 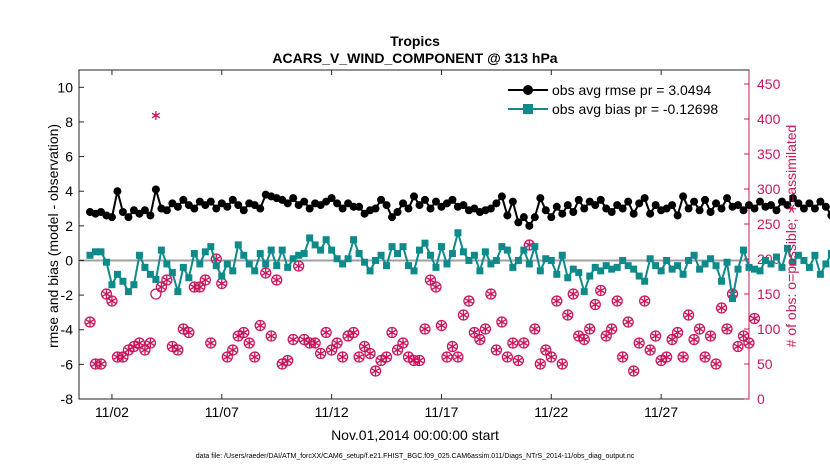 I want to click on y2-tick-label: 100, so click(x=769, y=329).